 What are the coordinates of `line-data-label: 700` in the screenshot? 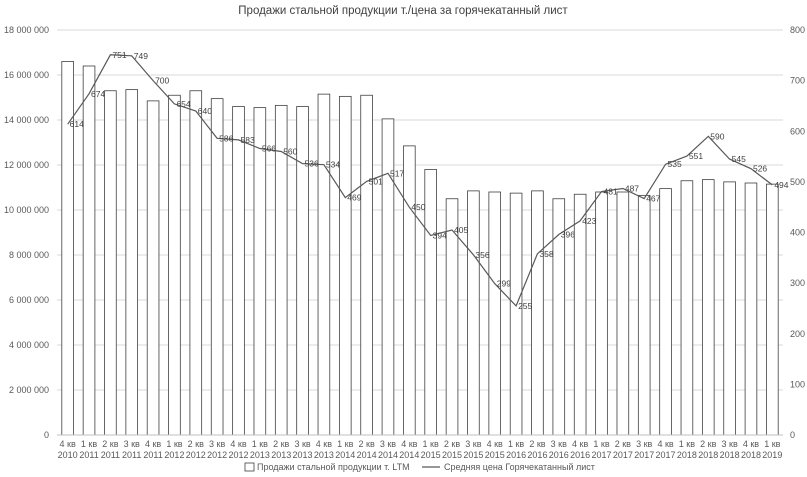 It's located at (162, 81).